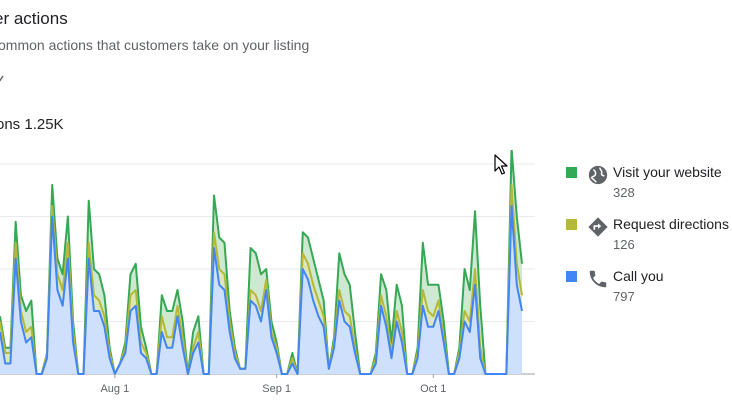 The height and width of the screenshot is (411, 732). I want to click on x-tick-label: Sep 1, so click(276, 389).